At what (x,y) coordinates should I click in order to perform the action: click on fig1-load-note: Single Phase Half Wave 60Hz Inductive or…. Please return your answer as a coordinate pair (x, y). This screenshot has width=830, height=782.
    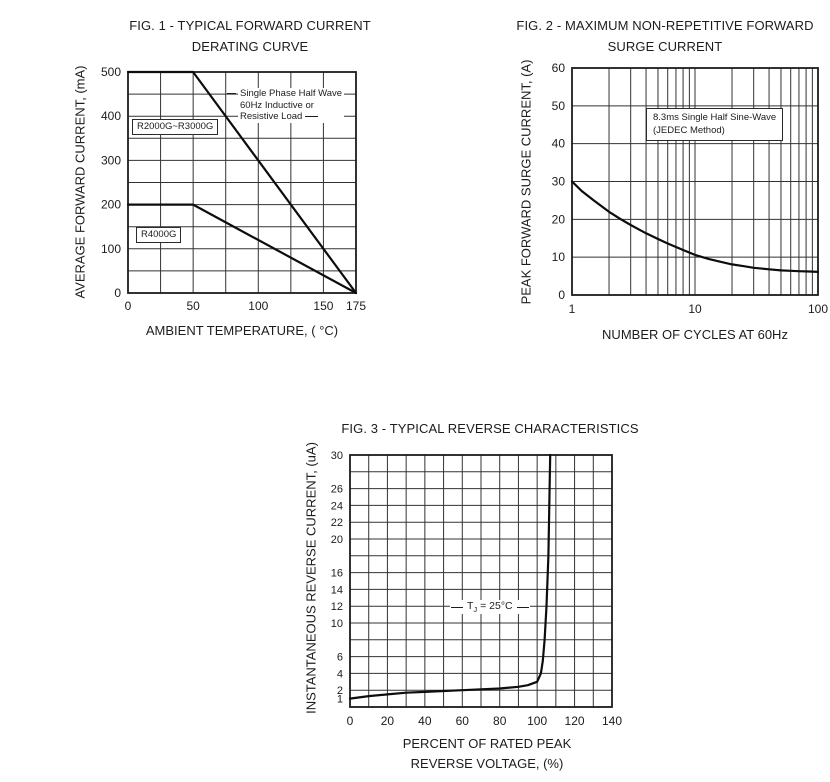
    Looking at the image, I should click on (291, 105).